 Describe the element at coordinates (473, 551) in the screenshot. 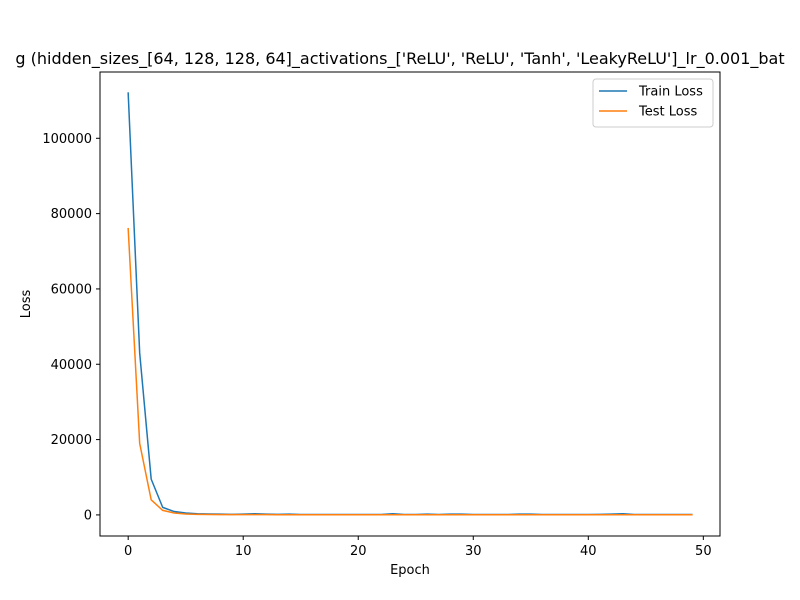

I see `x-tick-label: 30` at that location.